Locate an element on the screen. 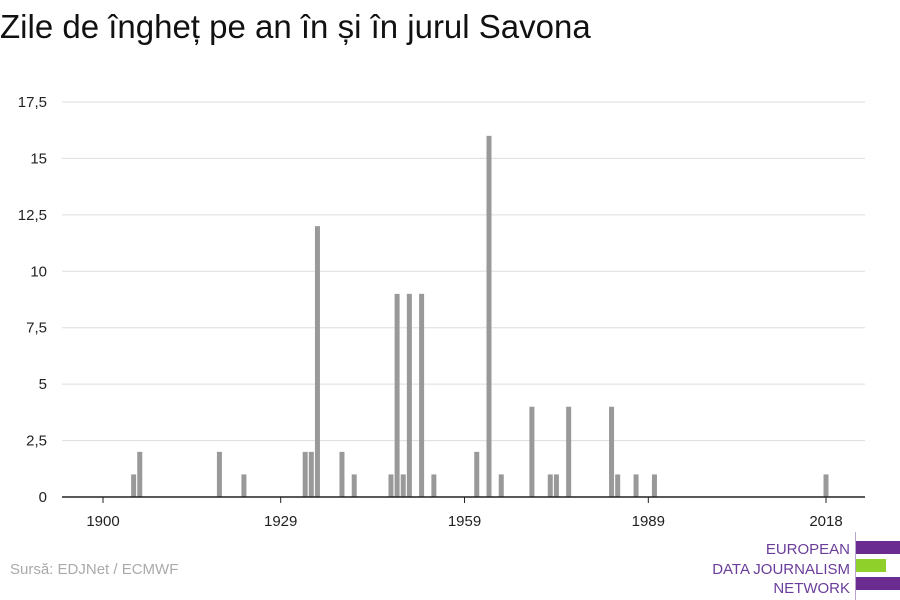  logo-bar-top is located at coordinates (878, 547).